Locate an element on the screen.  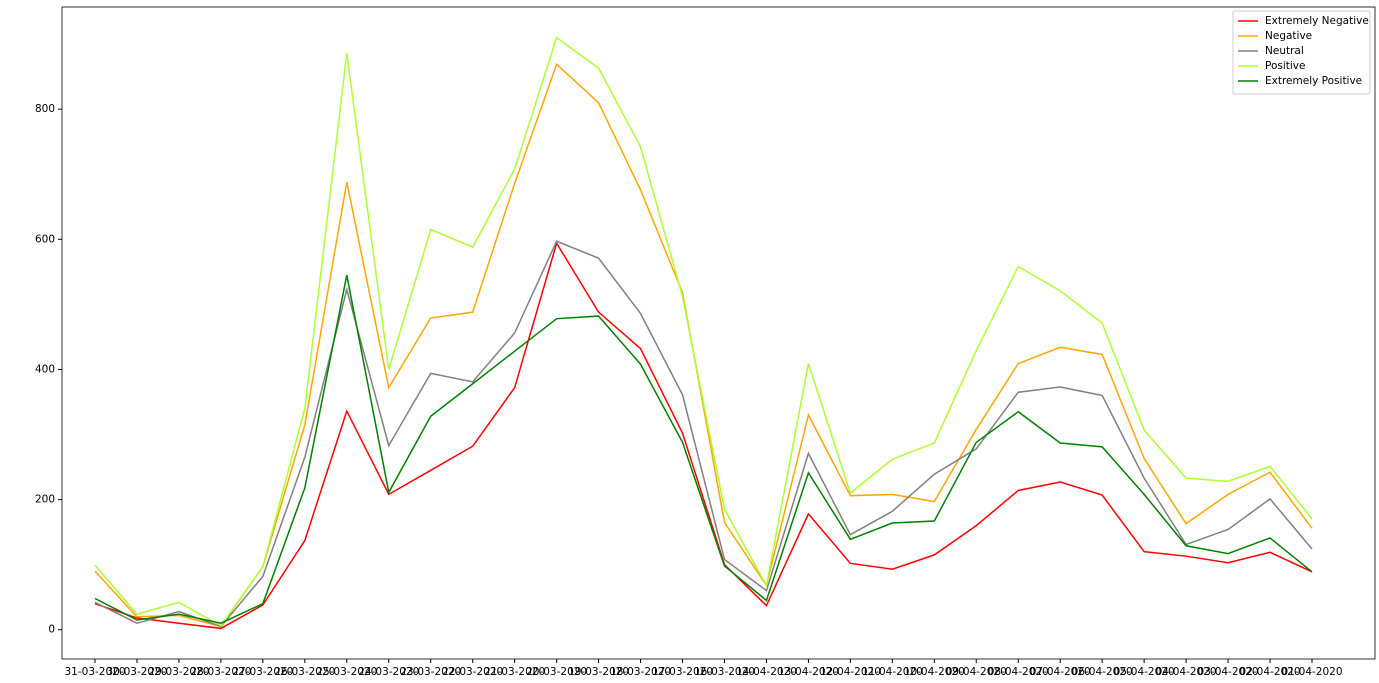
x-tick-label: 22-03-2020 is located at coordinates (472, 672).